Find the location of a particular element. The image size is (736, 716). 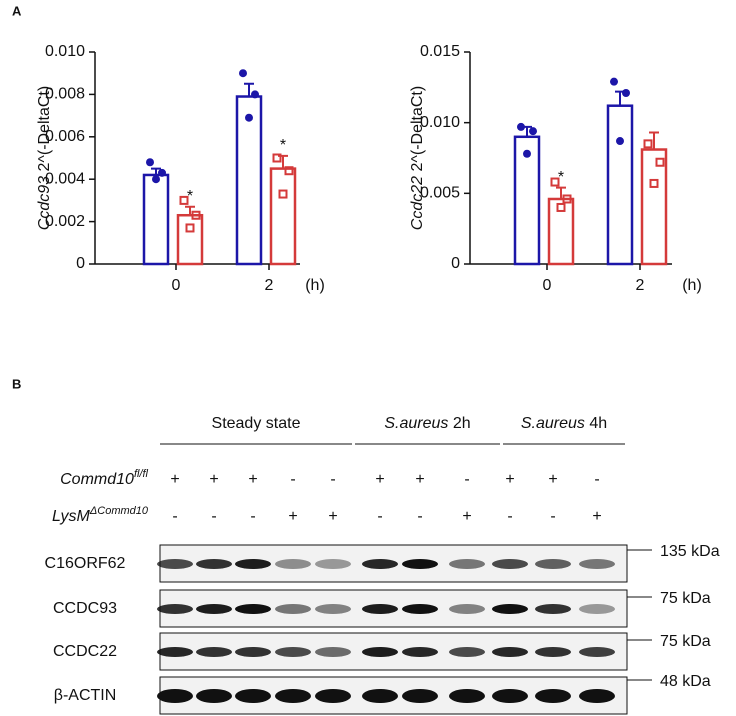

group-label: S.aureus 4h is located at coordinates (564, 423).